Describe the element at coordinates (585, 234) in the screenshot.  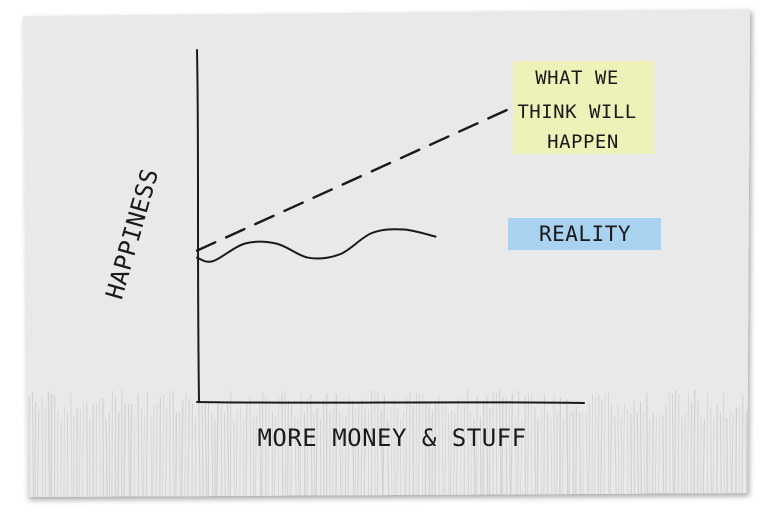
I see `series-label-reality: REALITY` at that location.